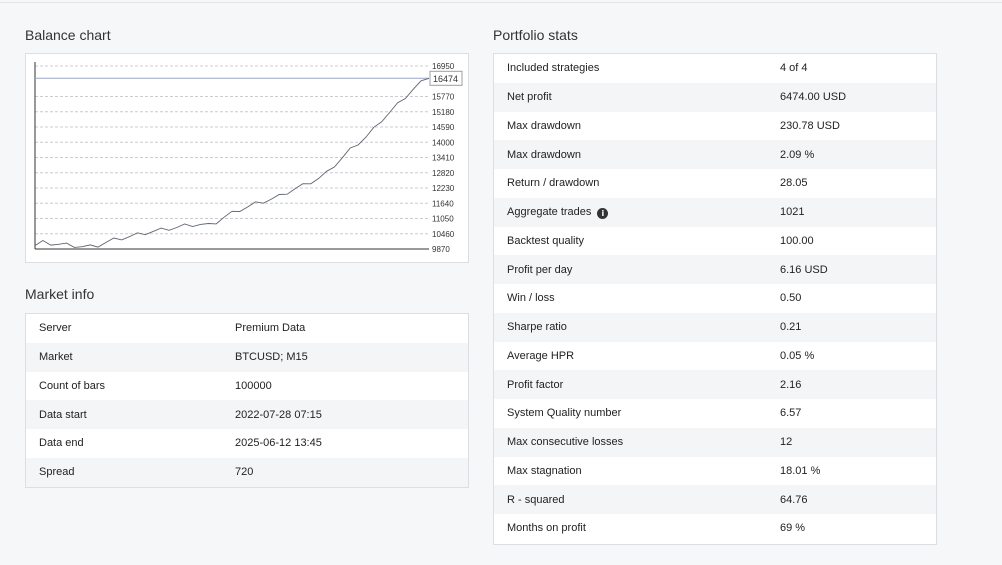  I want to click on stat-value: 4 of 4, so click(794, 68).